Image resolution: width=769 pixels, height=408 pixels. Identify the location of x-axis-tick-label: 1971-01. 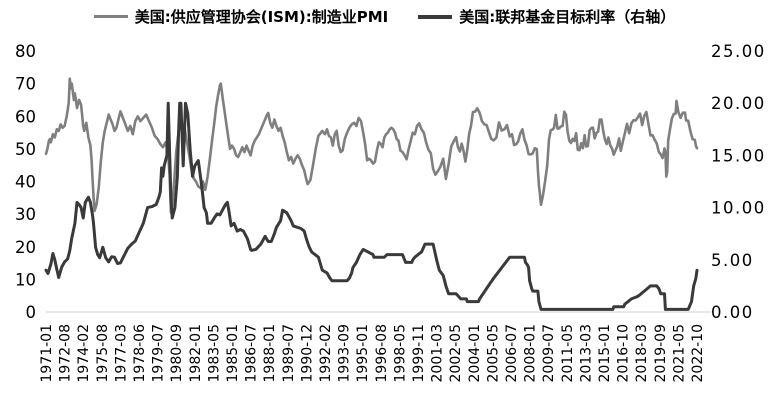
(47, 353).